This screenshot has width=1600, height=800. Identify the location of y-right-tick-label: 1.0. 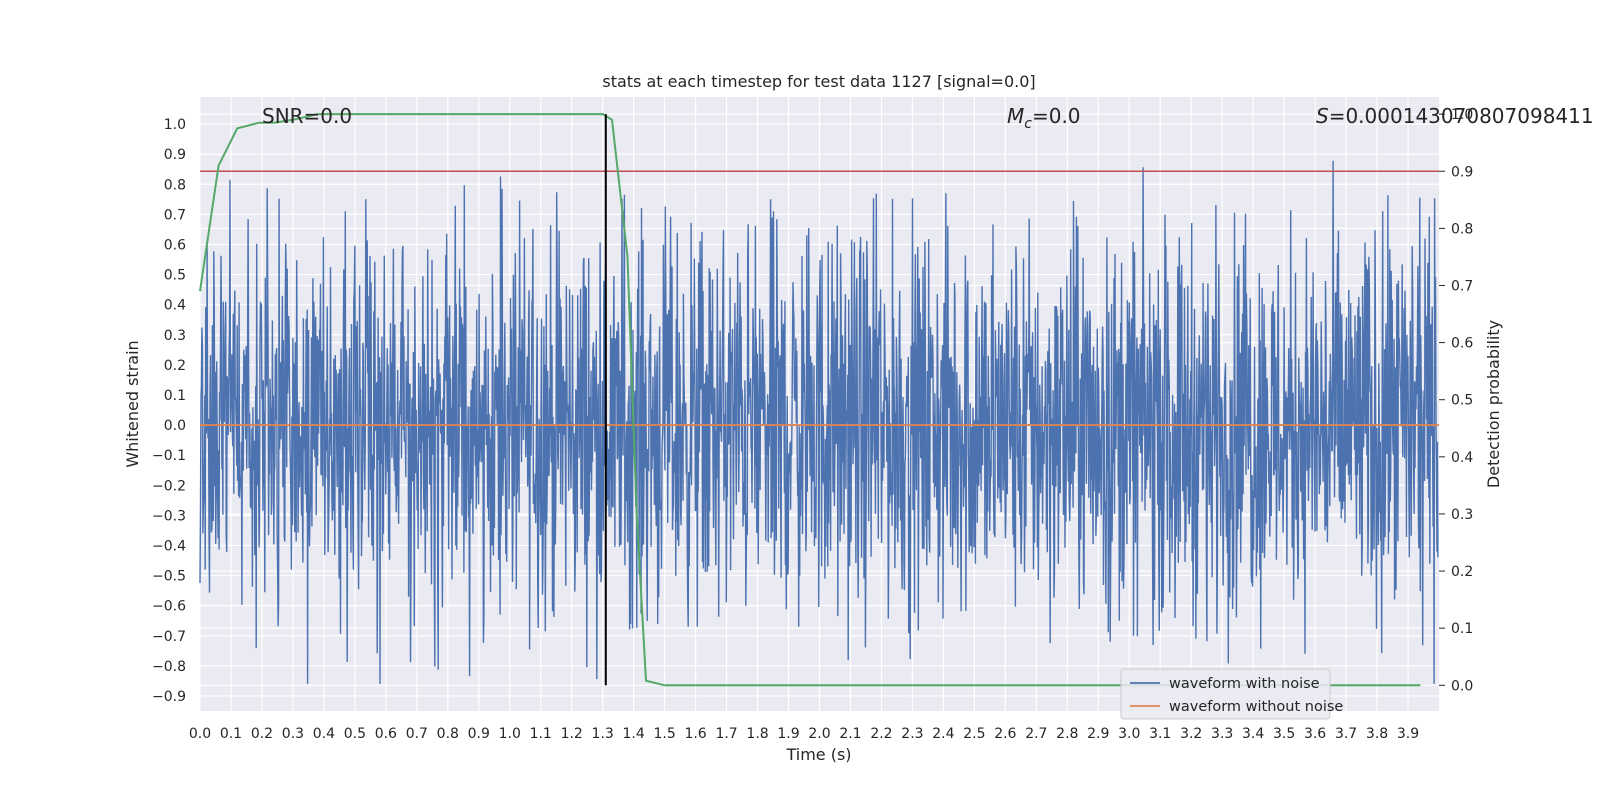
(1462, 115).